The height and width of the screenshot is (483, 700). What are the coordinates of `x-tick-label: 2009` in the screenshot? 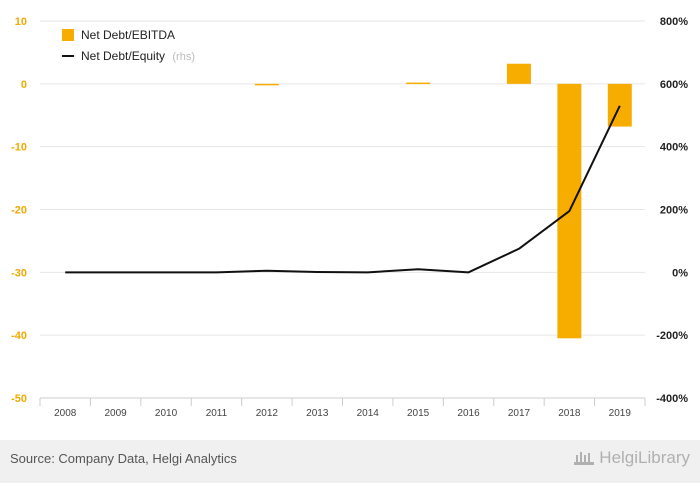 It's located at (116, 413).